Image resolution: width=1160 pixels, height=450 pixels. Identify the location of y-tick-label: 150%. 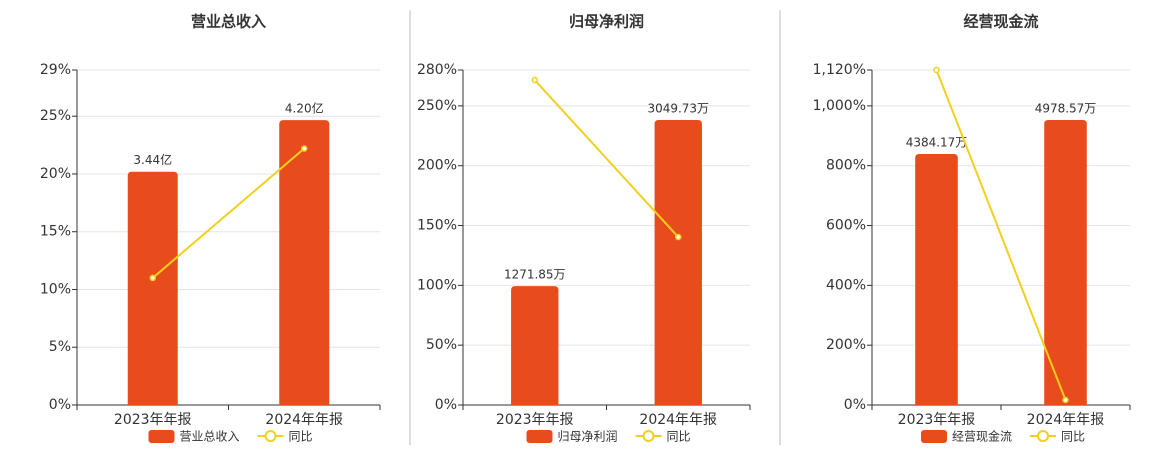
(437, 226).